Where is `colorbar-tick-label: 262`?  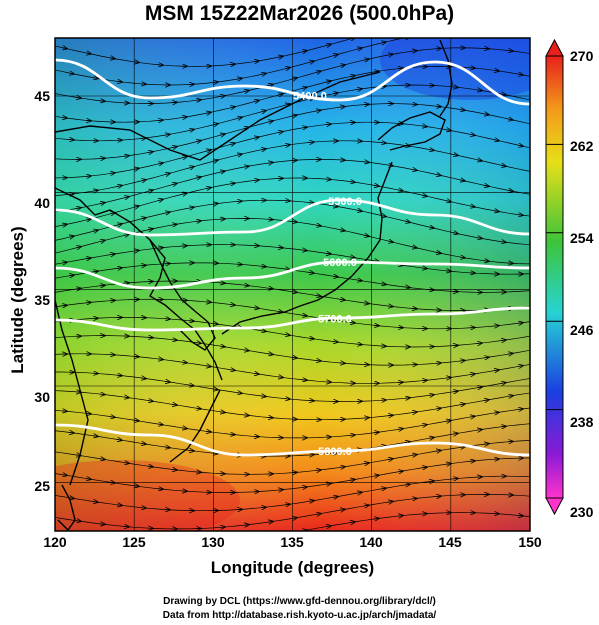 colorbar-tick-label: 262 is located at coordinates (582, 146).